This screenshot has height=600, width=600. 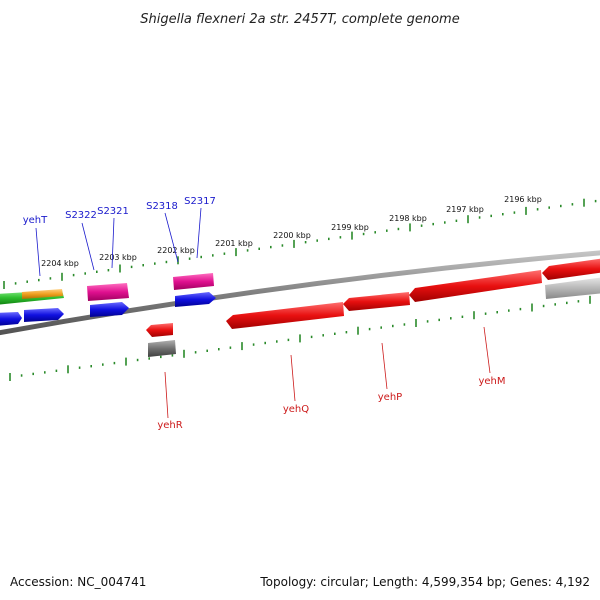 What do you see at coordinates (300, 299) in the screenshot?
I see `forward-features` at bounding box center [300, 299].